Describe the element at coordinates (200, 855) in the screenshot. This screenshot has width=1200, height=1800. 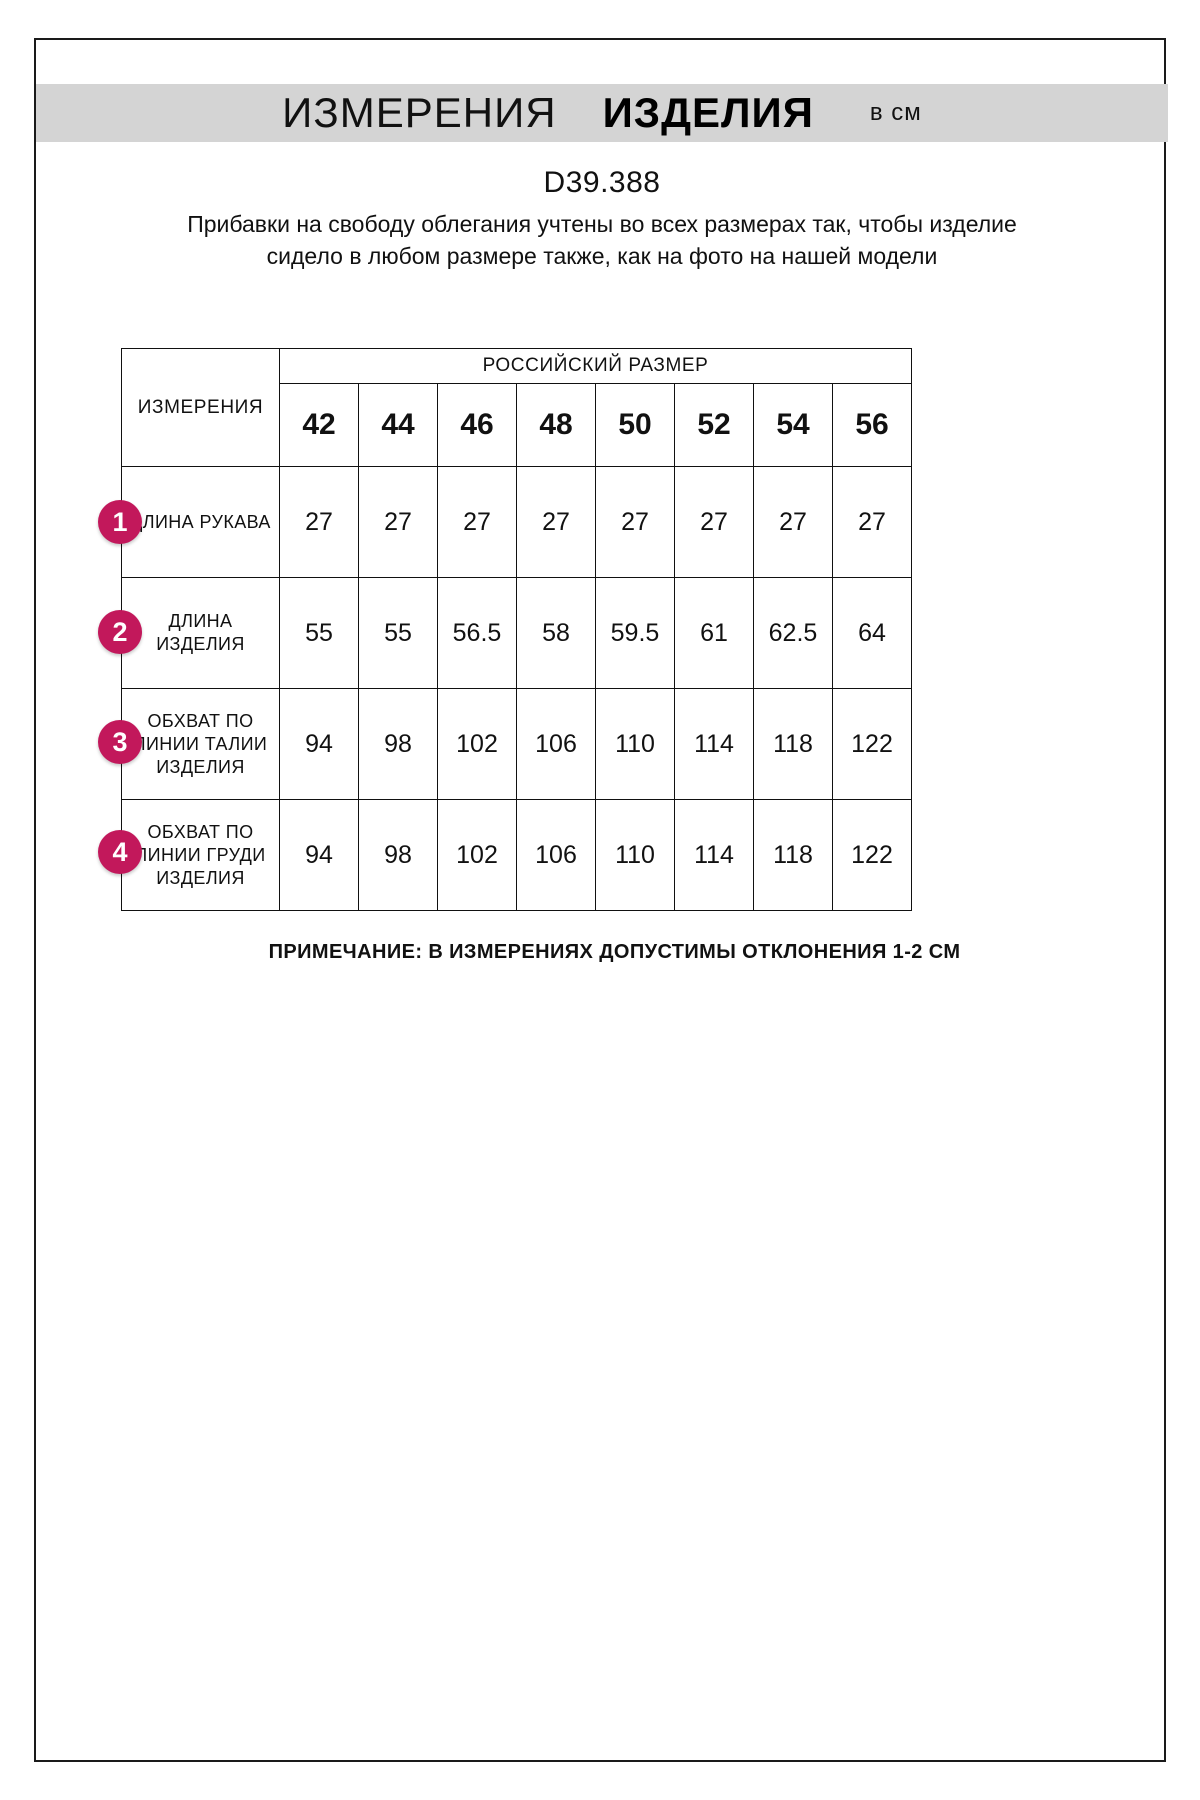
I see `row-label-chest-circumference: ОБХВАТ ПО ЛИНИИ ГРУДИ ИЗДЕЛИЯ` at that location.